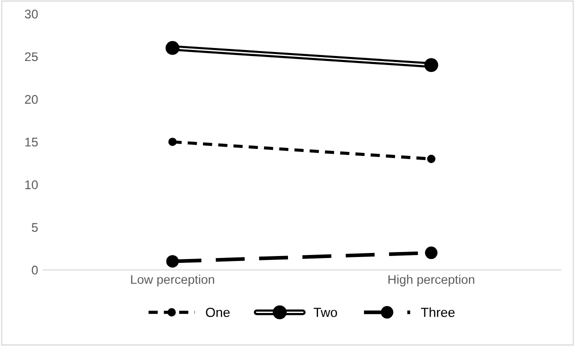 This screenshot has width=575, height=346. What do you see at coordinates (35, 227) in the screenshot?
I see `y-tick-label: 5` at bounding box center [35, 227].